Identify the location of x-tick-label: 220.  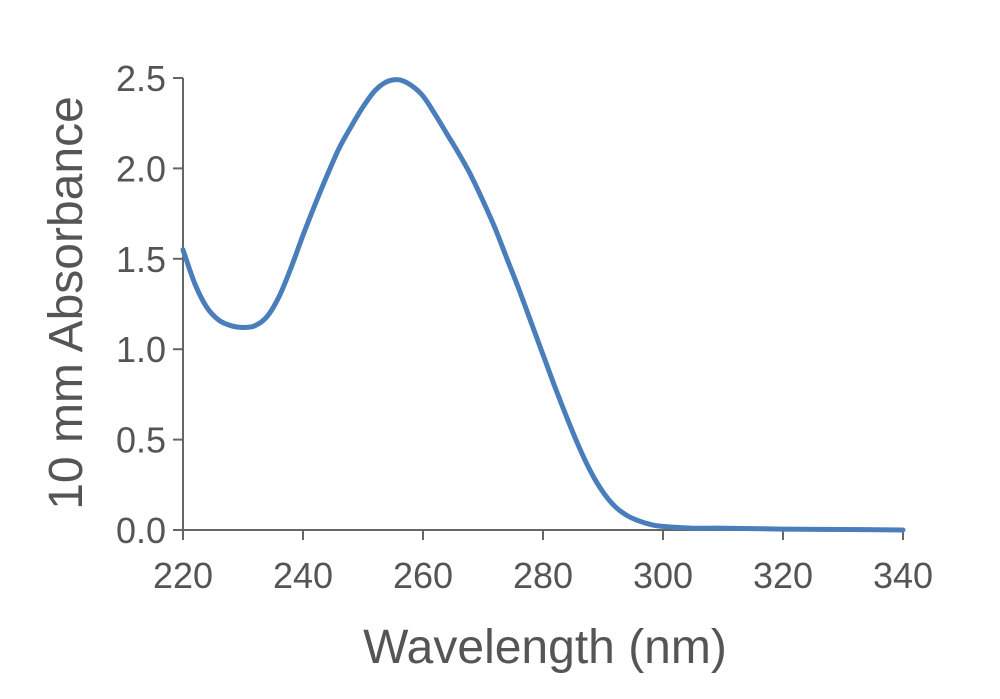
(183, 575).